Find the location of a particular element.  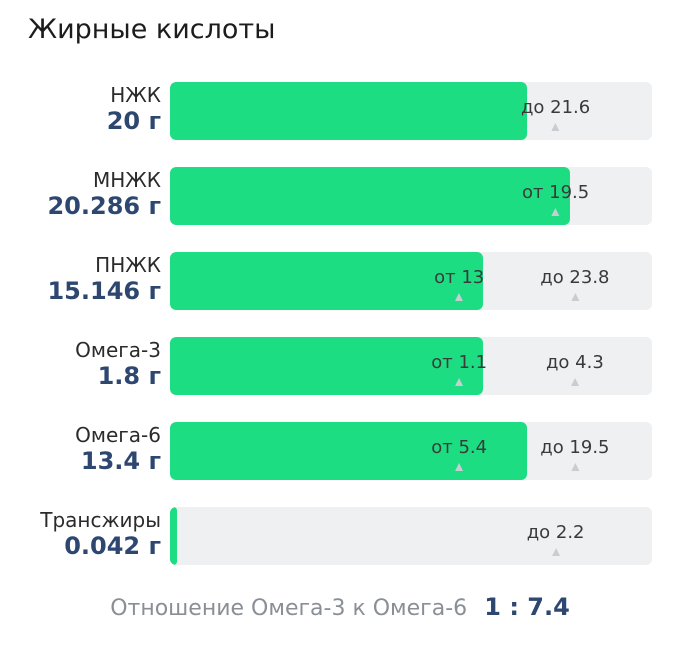

fatty-acid-row-omega3: Омега-3 1.8 г от 1.1 до 4.3 is located at coordinates (340, 366).